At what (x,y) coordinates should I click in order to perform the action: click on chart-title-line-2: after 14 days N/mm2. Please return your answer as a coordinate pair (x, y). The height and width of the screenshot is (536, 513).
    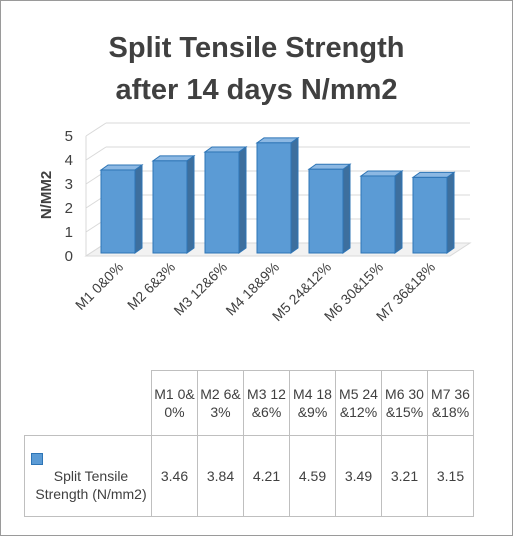
    Looking at the image, I should click on (256, 90).